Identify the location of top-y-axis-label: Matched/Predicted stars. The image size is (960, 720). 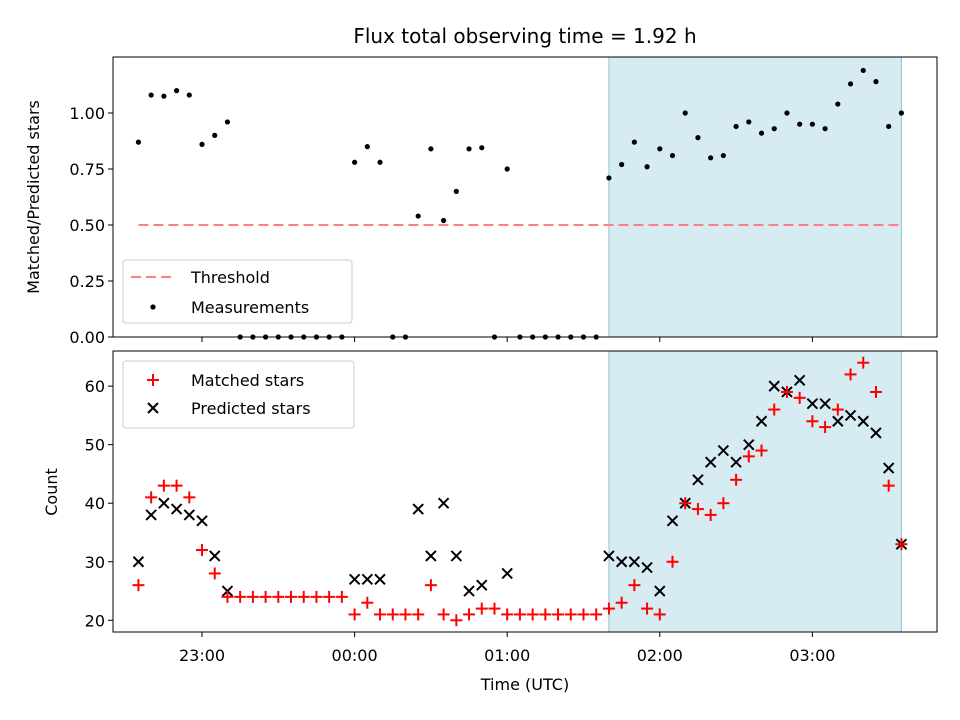
(33, 197).